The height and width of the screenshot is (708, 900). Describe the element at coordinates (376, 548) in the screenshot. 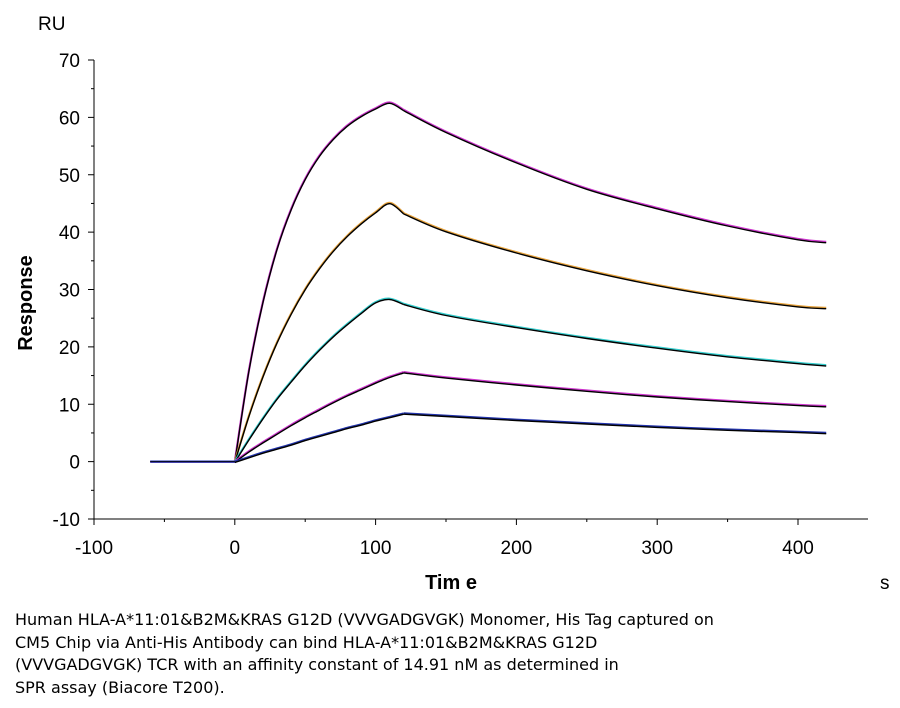

I see `x-tick-label: 100` at that location.